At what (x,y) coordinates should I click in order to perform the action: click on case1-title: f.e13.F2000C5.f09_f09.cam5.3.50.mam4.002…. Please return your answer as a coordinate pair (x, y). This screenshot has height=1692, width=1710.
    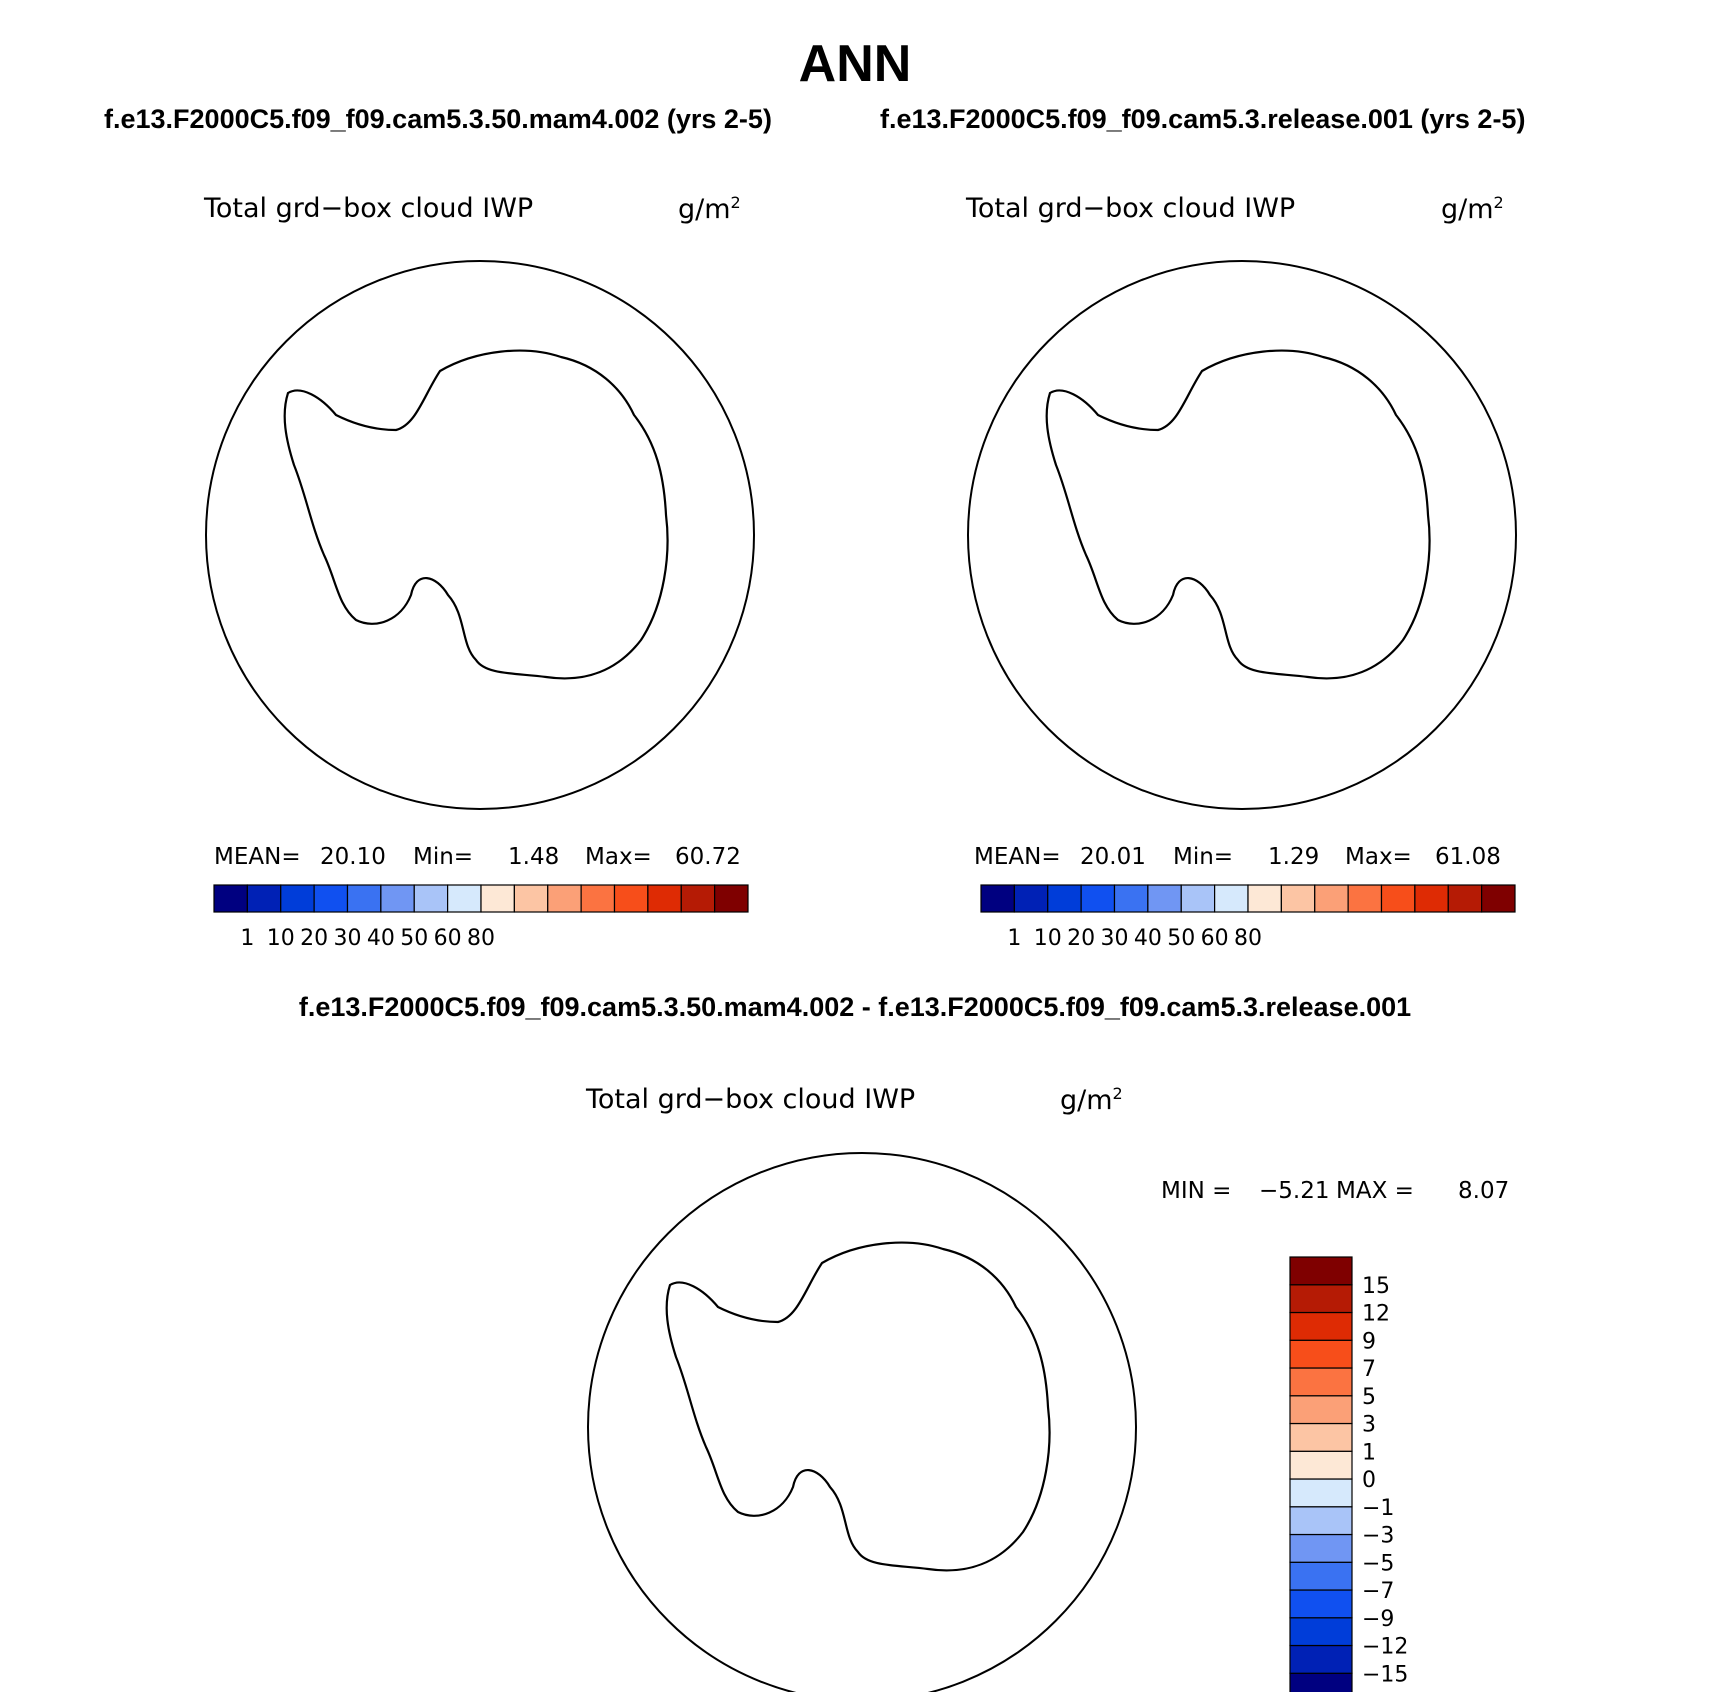
    Looking at the image, I should click on (438, 119).